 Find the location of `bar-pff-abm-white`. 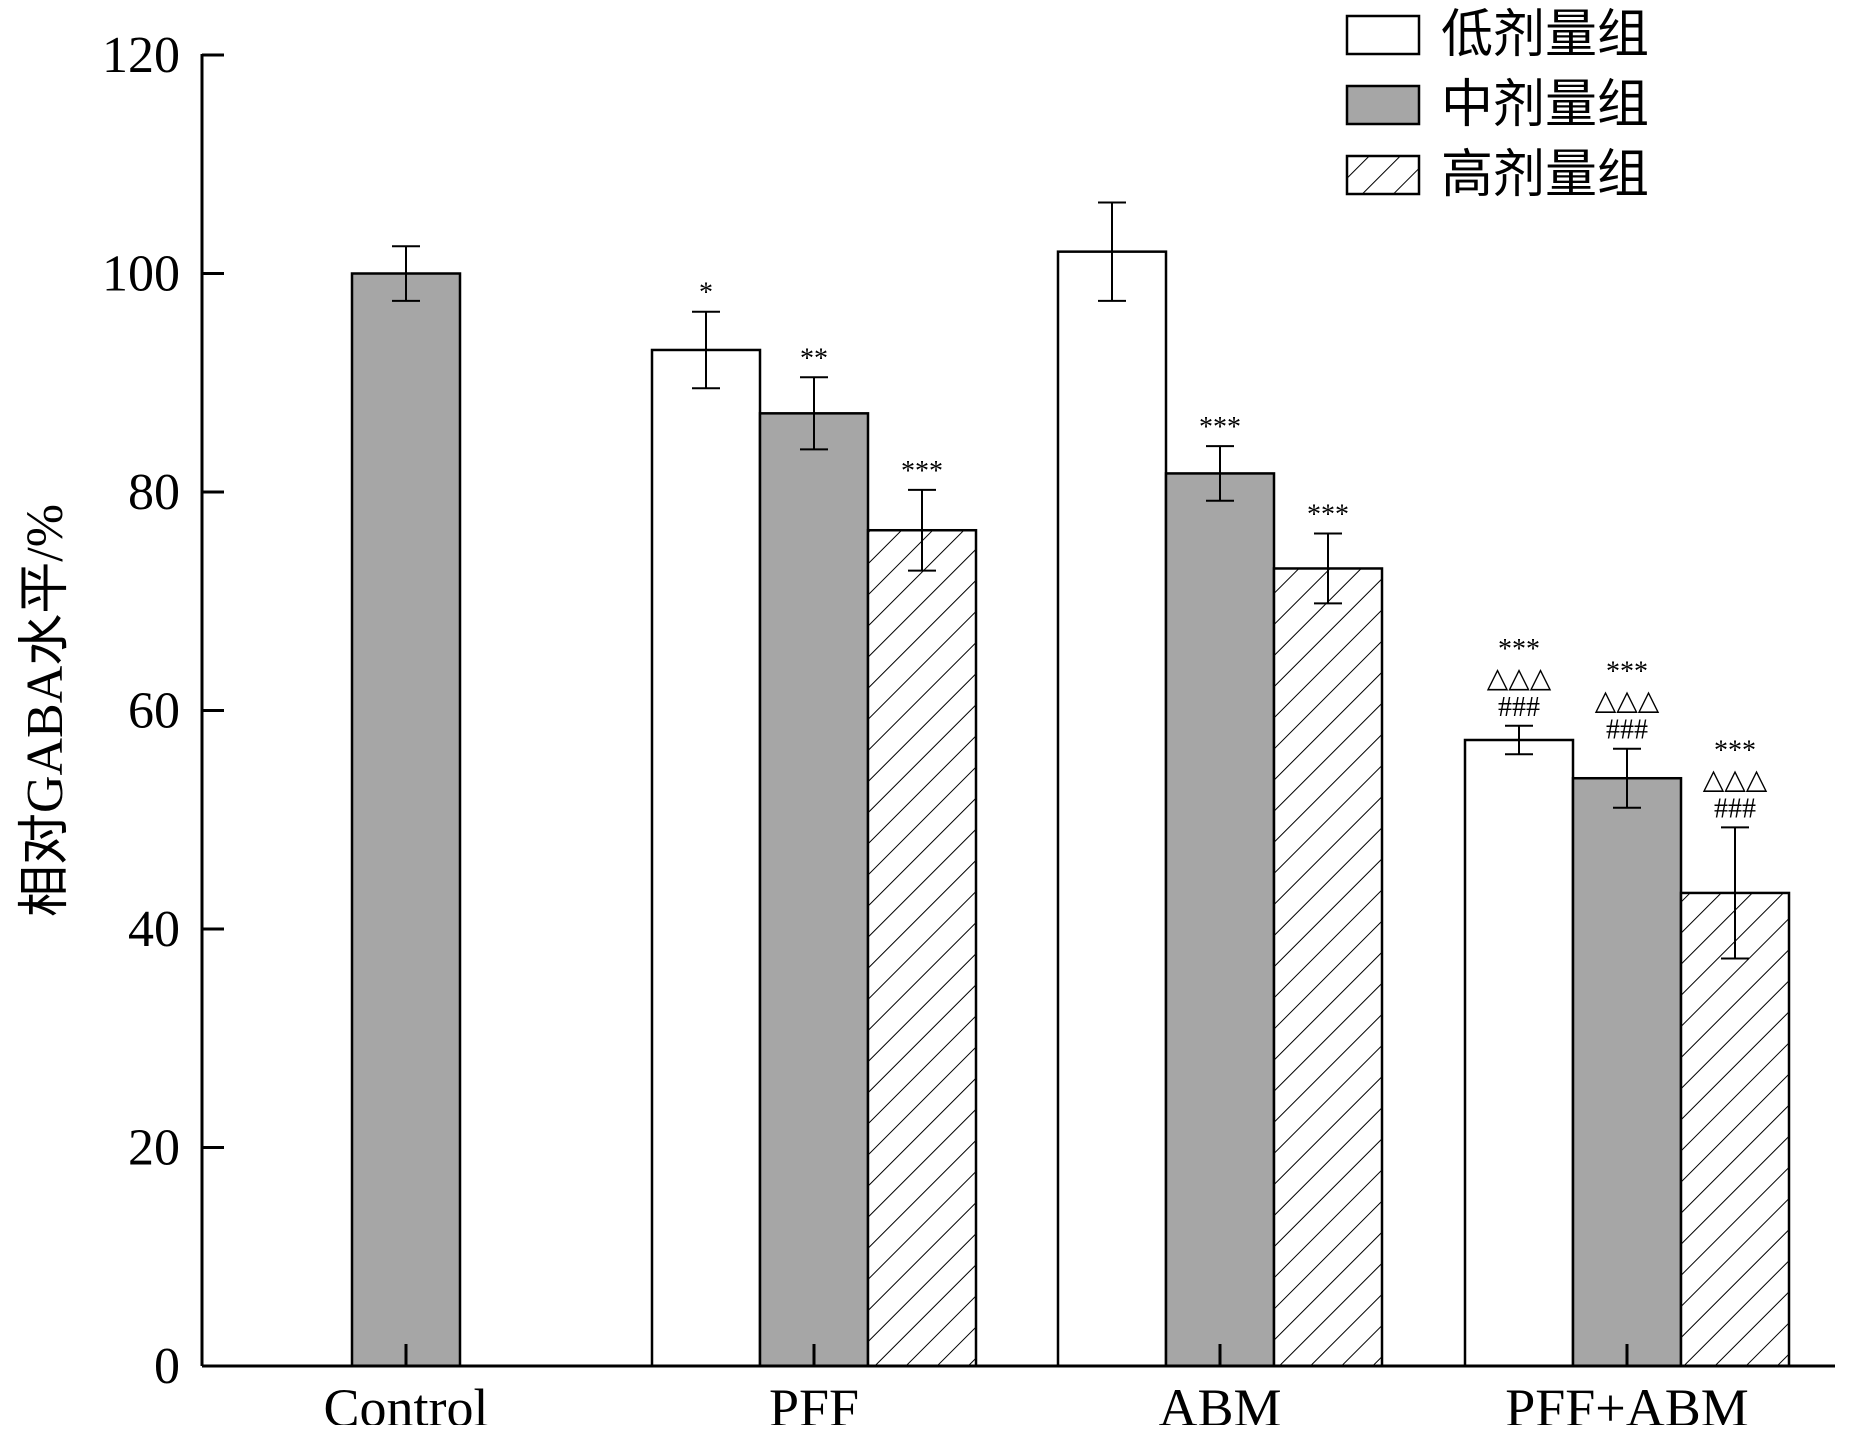

bar-pff-abm-white is located at coordinates (1519, 1053).